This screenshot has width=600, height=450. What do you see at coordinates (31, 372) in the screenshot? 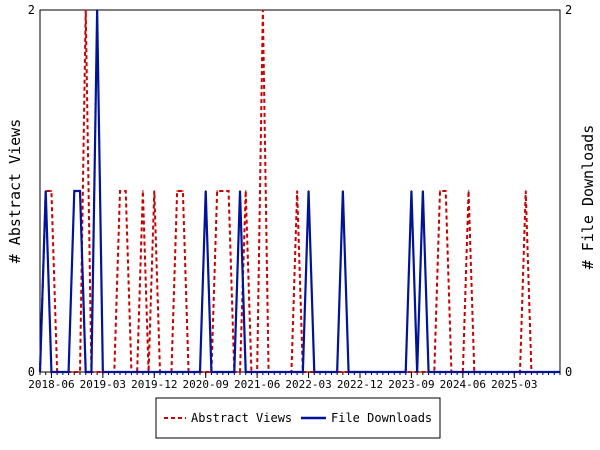
I see `y-left-tick-bottom: 0` at bounding box center [31, 372].